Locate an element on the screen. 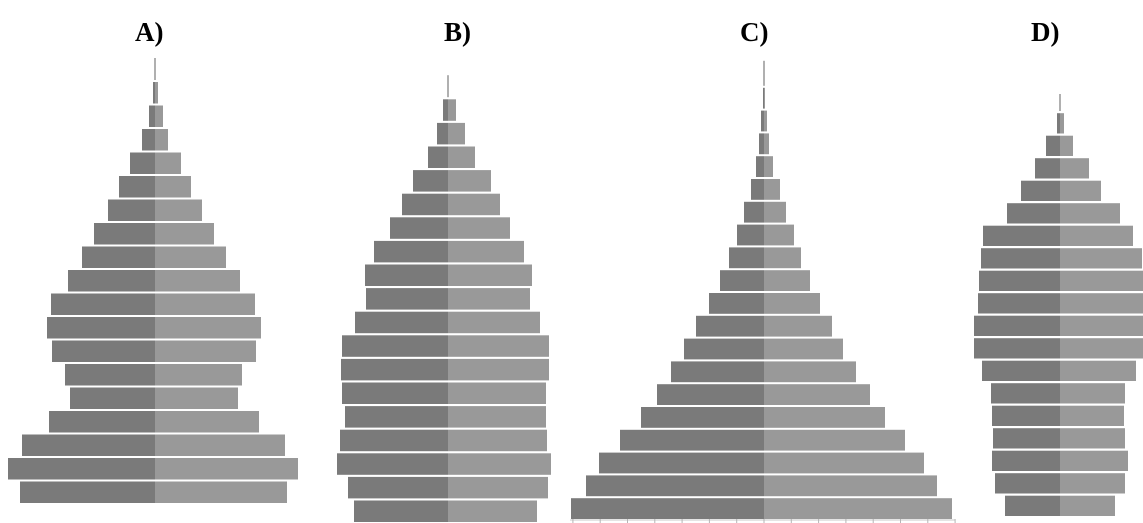 Image resolution: width=1143 pixels, height=523 pixels. pyramid-c-axis is located at coordinates (763, 521).